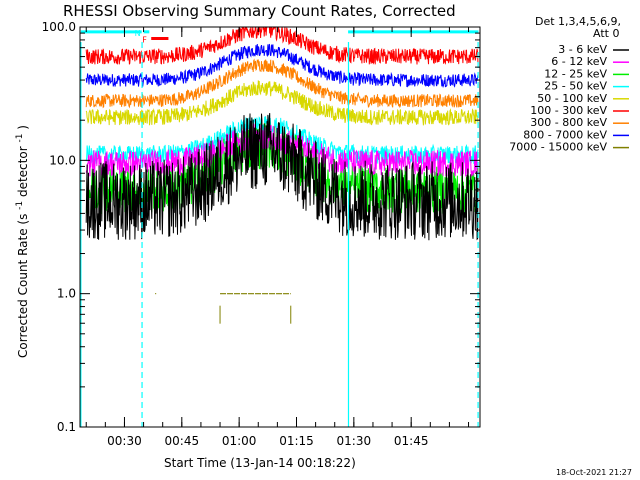  I want to click on legend-header-line1: Det 1,3,4,5,6,9,, so click(578, 21).